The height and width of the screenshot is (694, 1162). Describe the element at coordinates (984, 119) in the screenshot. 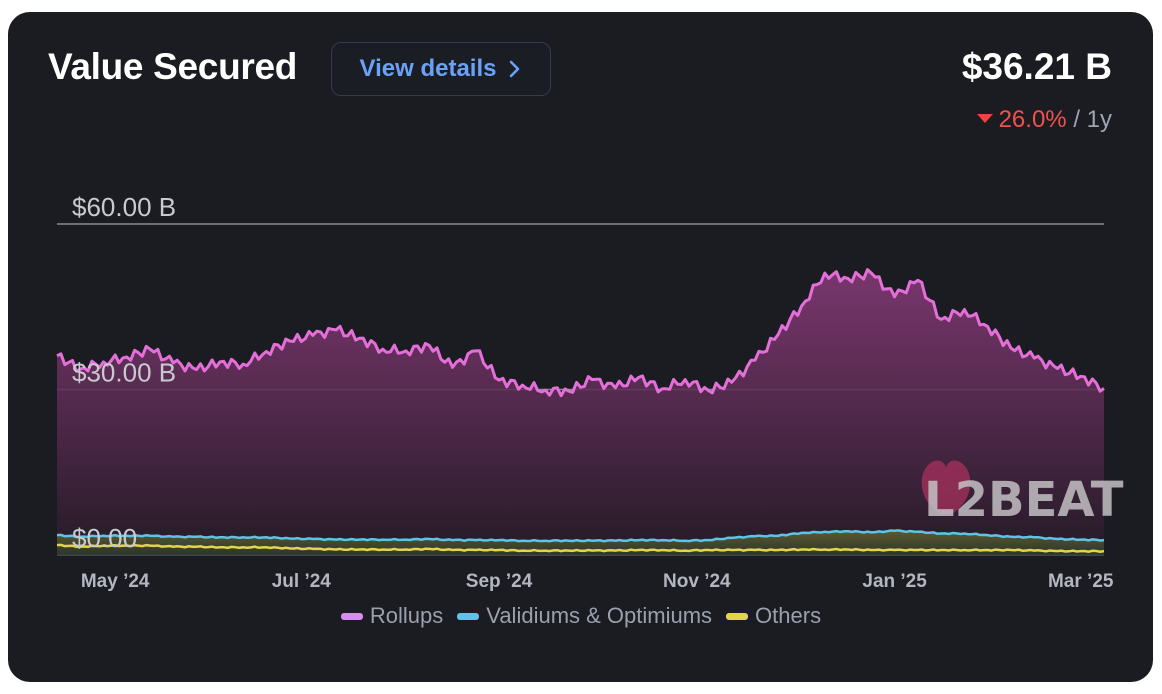

I see `down-triangle-icon` at that location.